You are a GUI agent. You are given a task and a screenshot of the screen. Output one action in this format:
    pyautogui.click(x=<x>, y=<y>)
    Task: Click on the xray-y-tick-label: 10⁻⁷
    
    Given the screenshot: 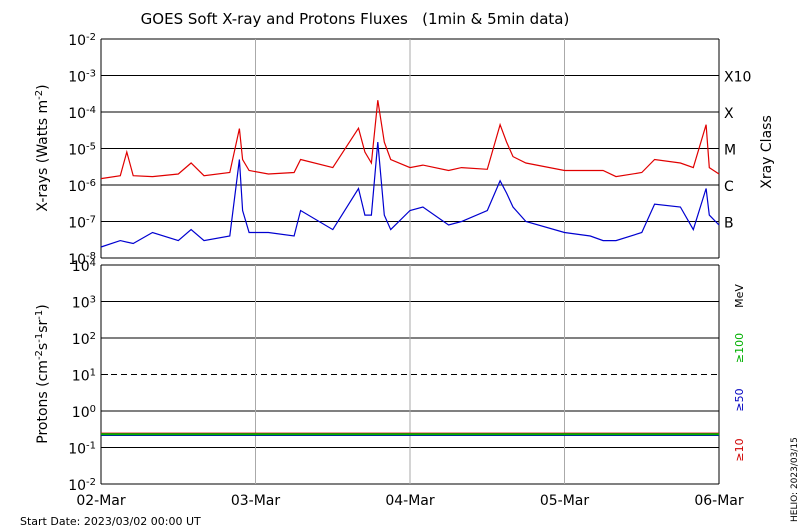 What is the action you would take?
    pyautogui.click(x=82, y=223)
    